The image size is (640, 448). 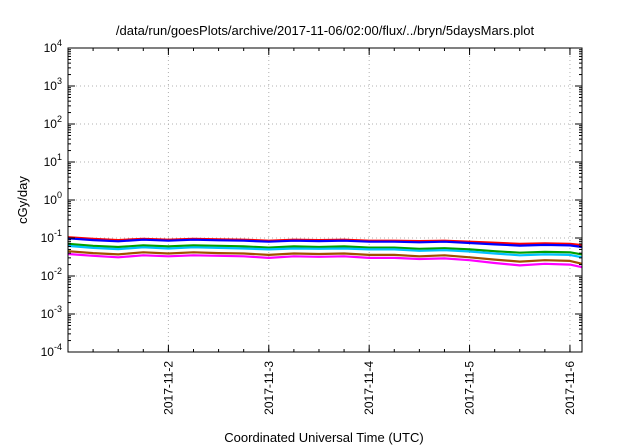 What do you see at coordinates (51, 312) in the screenshot?
I see `y-tick-label: 10⁻³` at bounding box center [51, 312].